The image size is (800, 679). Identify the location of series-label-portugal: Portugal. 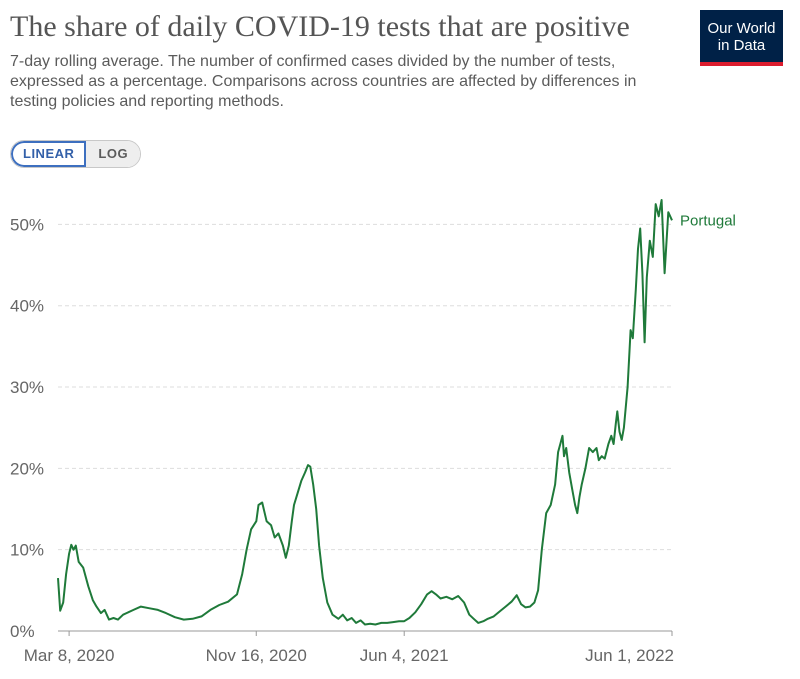
(708, 220).